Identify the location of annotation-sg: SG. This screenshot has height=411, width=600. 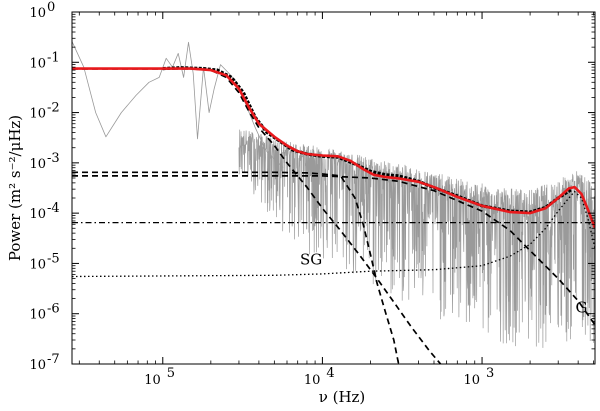
(311, 260).